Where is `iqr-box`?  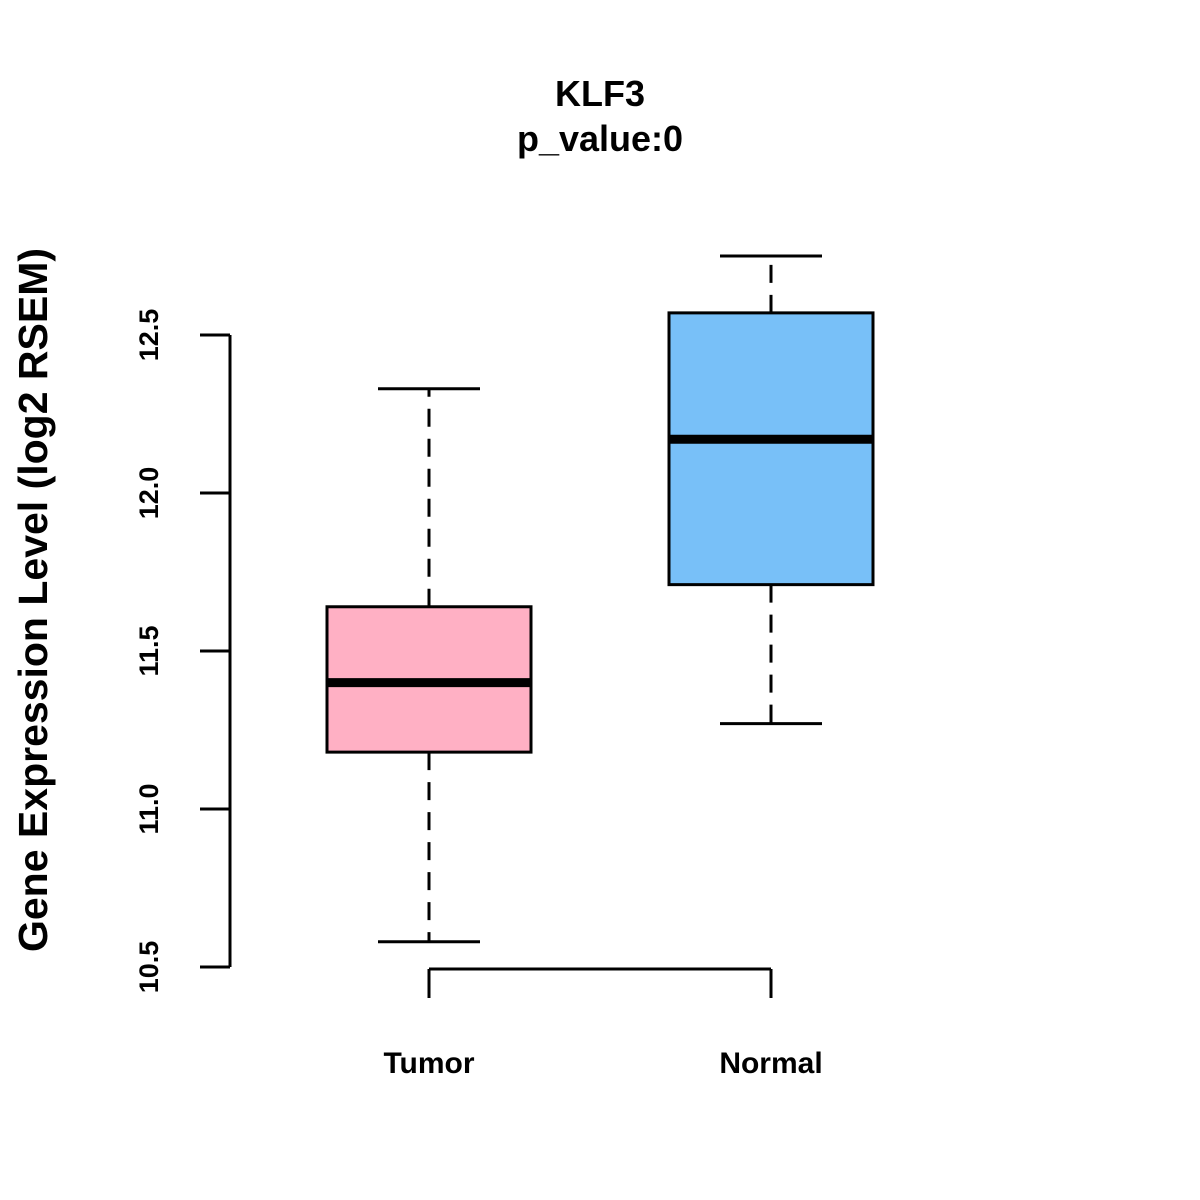 iqr-box is located at coordinates (771, 449).